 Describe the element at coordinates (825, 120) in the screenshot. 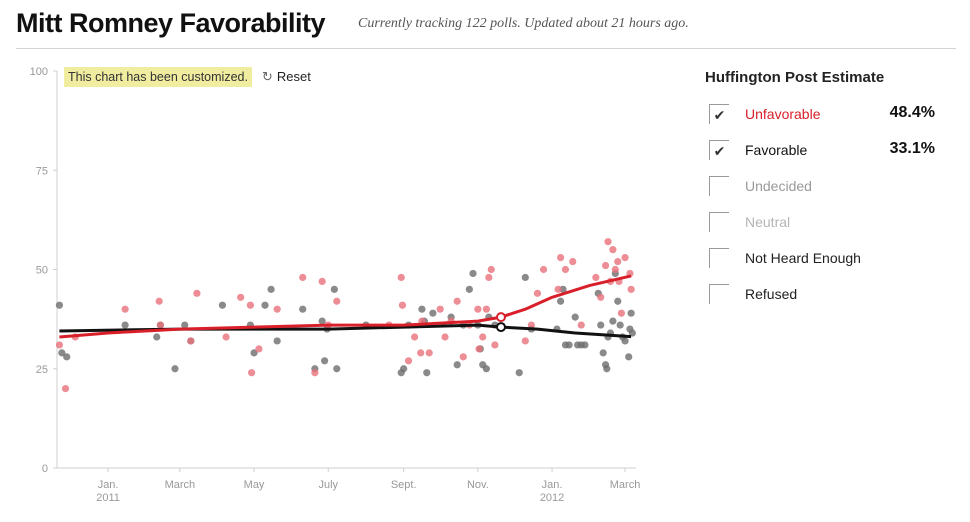

I see `legend-item-unfavorable: ✔ Unfavorable 48.4%` at that location.